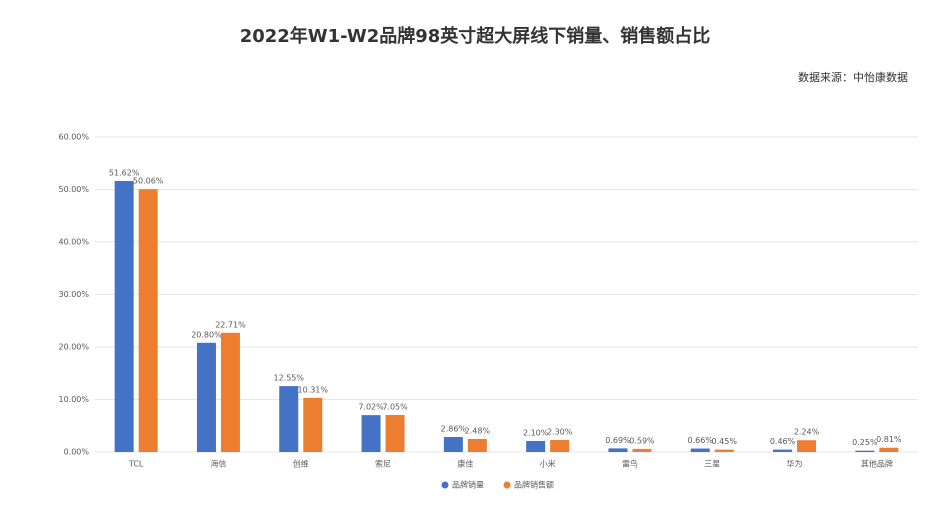 Image resolution: width=950 pixels, height=514 pixels. What do you see at coordinates (73, 189) in the screenshot?
I see `y-tick-label: 50.00%` at bounding box center [73, 189].